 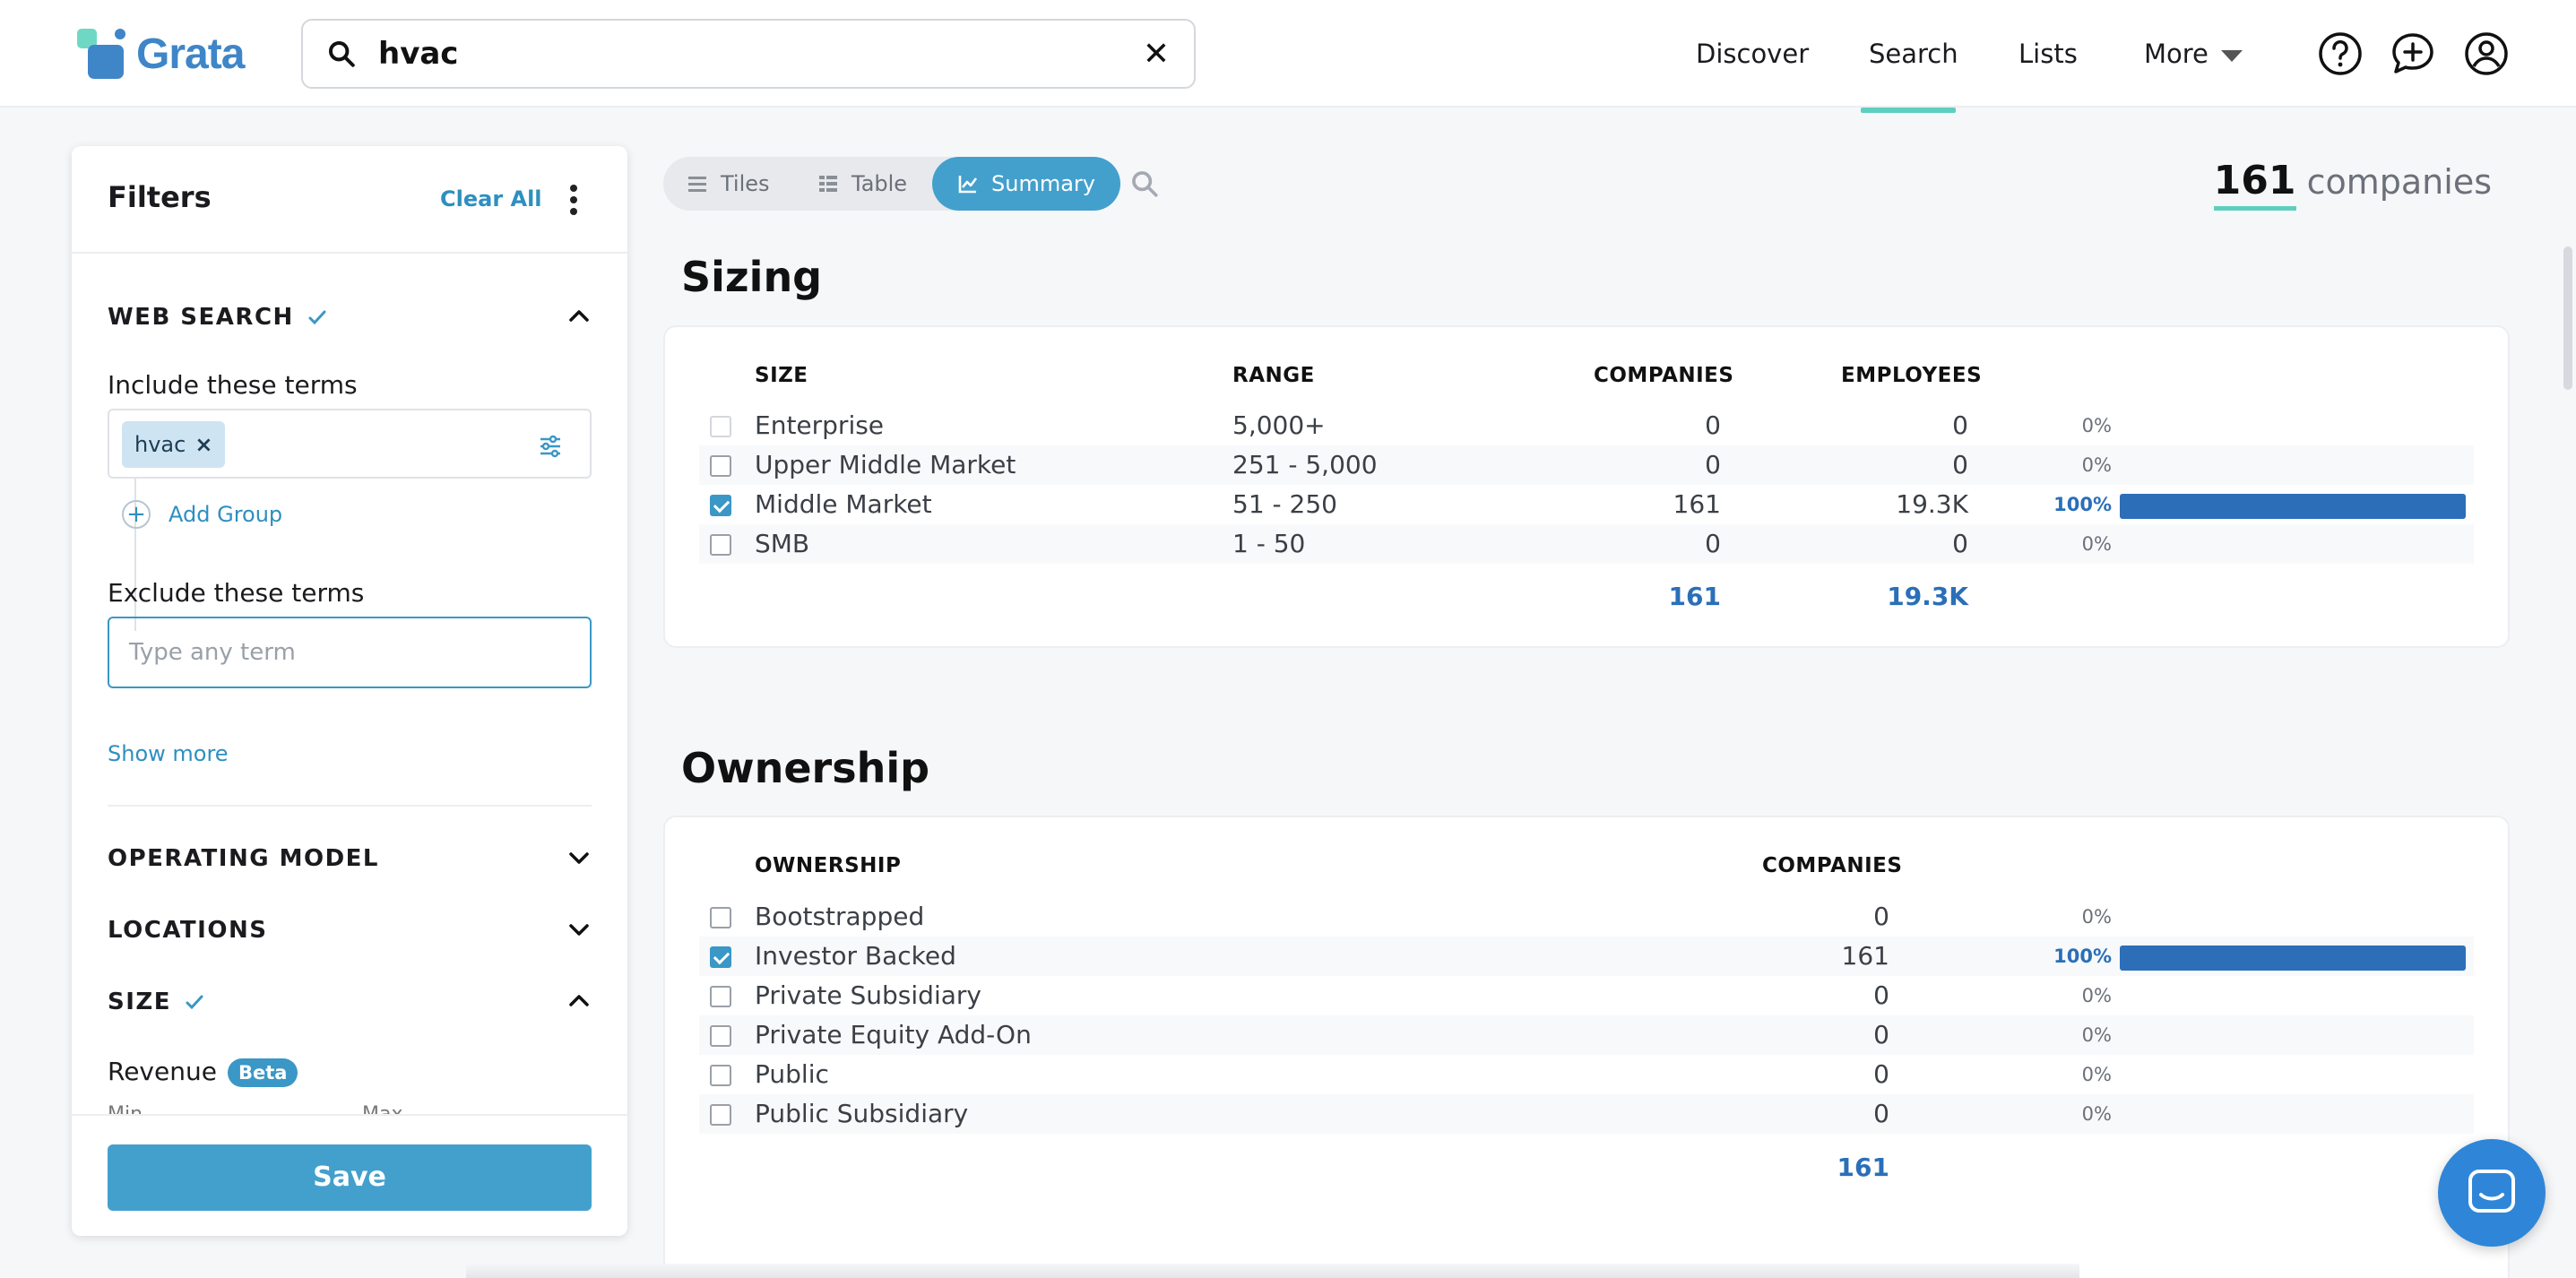 I want to click on help-icon, so click(x=2340, y=53).